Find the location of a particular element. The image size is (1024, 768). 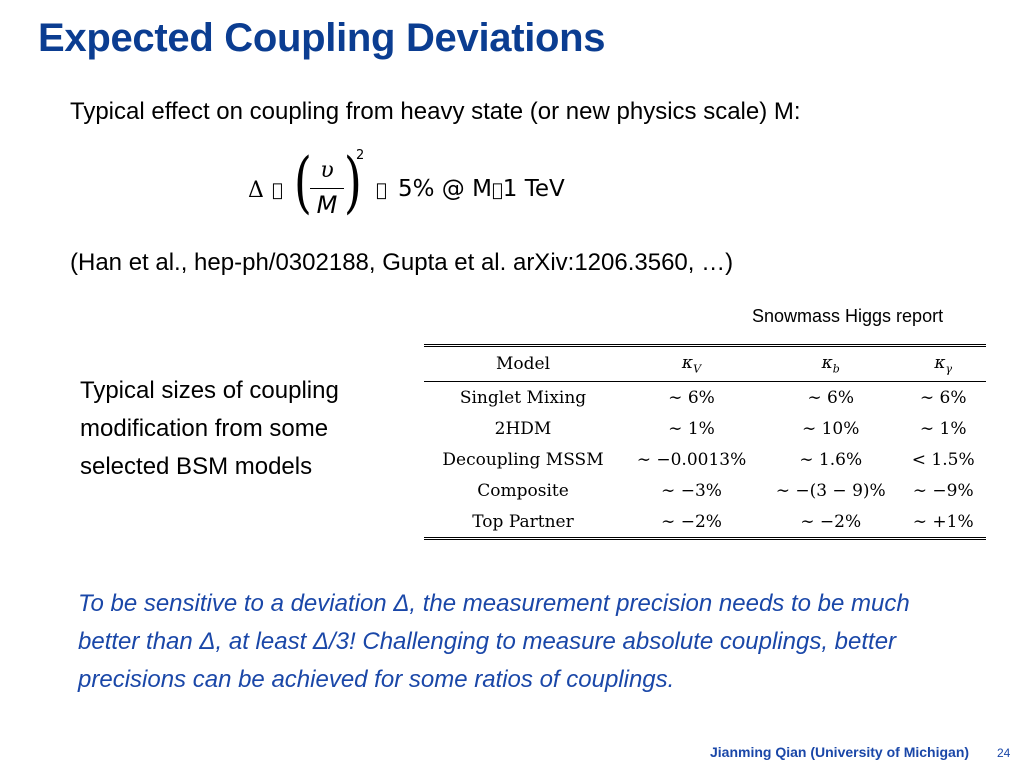

formula-numerator: υ is located at coordinates (327, 170).